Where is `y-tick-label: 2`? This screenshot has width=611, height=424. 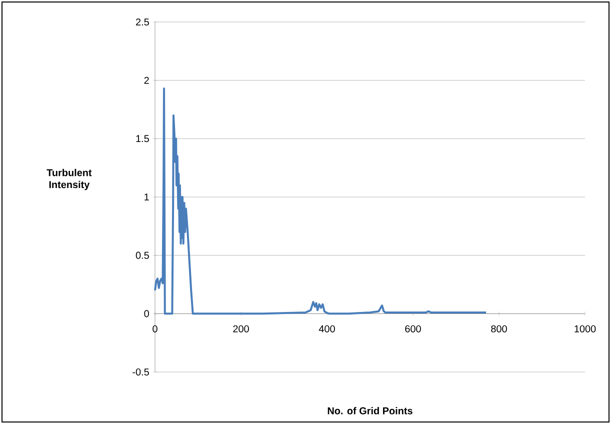
y-tick-label: 2 is located at coordinates (146, 80).